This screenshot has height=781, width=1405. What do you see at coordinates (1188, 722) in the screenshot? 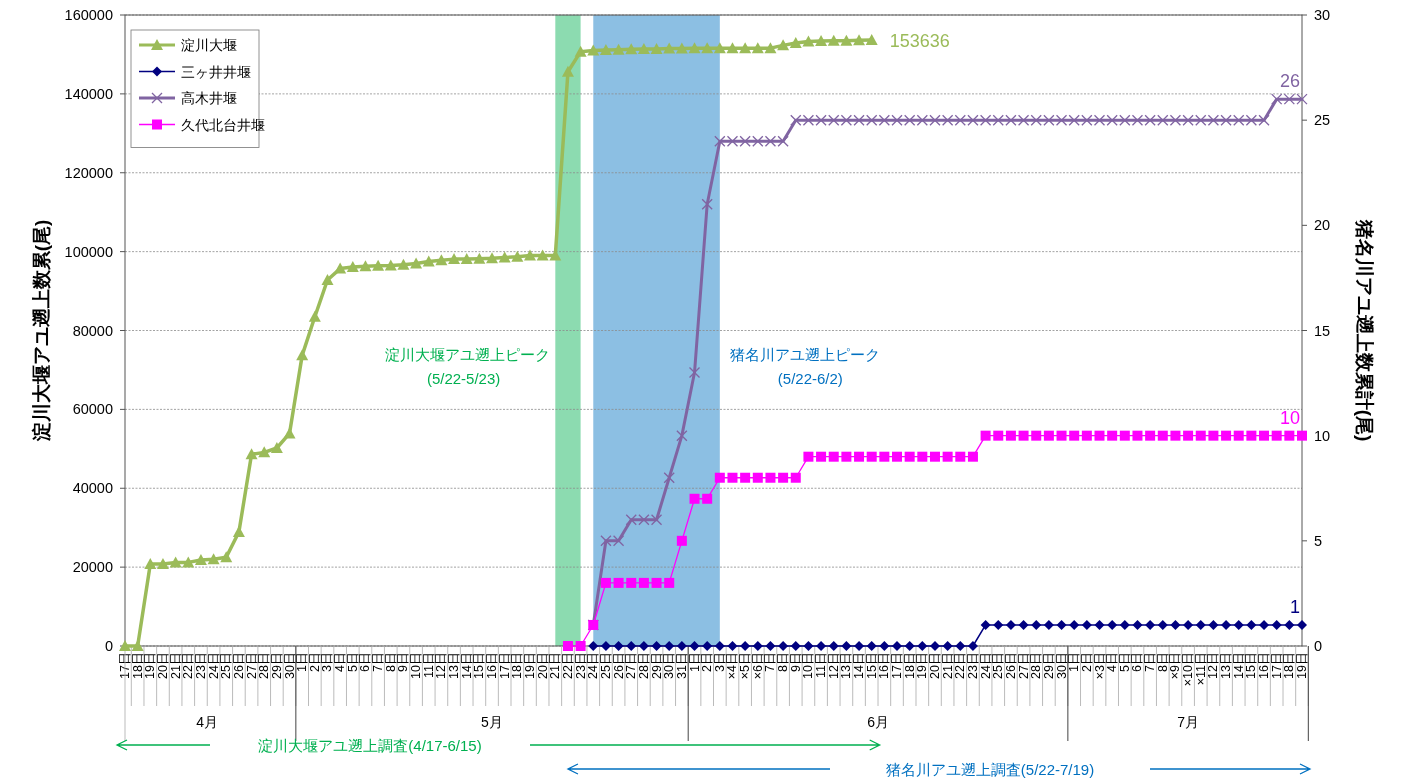
I see `text: 7月` at bounding box center [1188, 722].